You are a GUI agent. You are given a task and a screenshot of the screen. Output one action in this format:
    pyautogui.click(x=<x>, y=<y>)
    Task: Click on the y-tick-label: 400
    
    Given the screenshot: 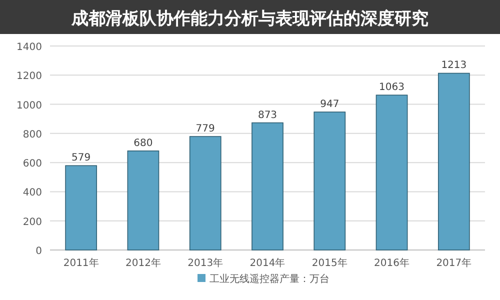 What is the action you would take?
    pyautogui.click(x=32, y=193)
    